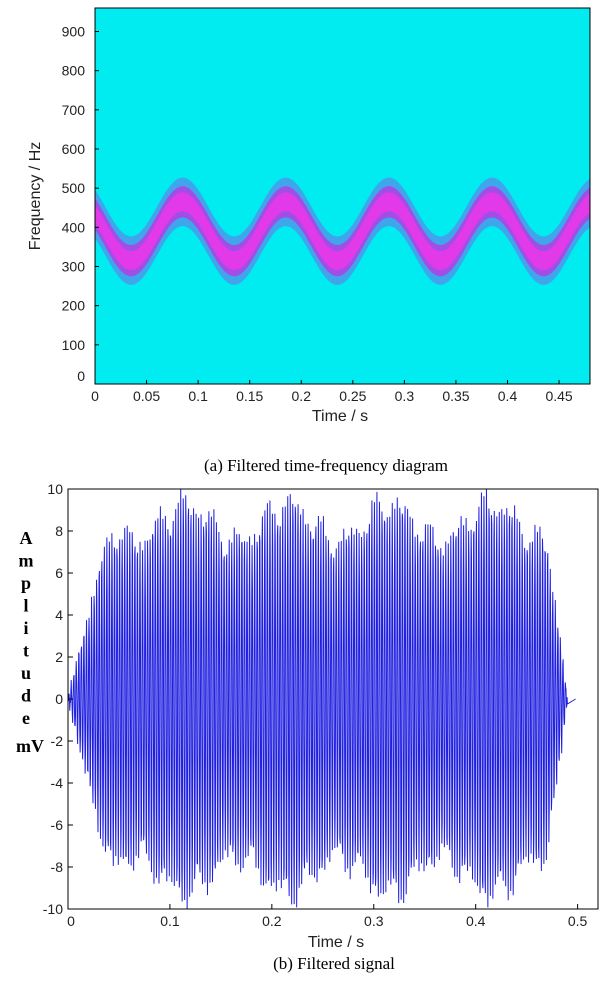 The image size is (609, 991). What do you see at coordinates (249, 396) in the screenshot?
I see `spectrogram-x-tick-label: 0.15` at bounding box center [249, 396].